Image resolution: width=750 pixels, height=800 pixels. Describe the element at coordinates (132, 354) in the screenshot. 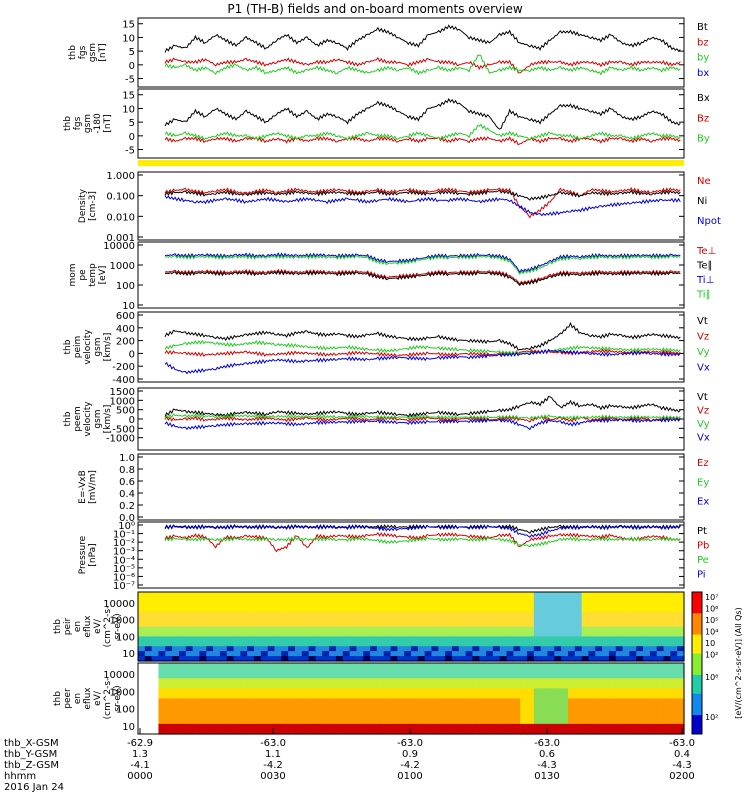

I see `y-tick-label: 0` at that location.